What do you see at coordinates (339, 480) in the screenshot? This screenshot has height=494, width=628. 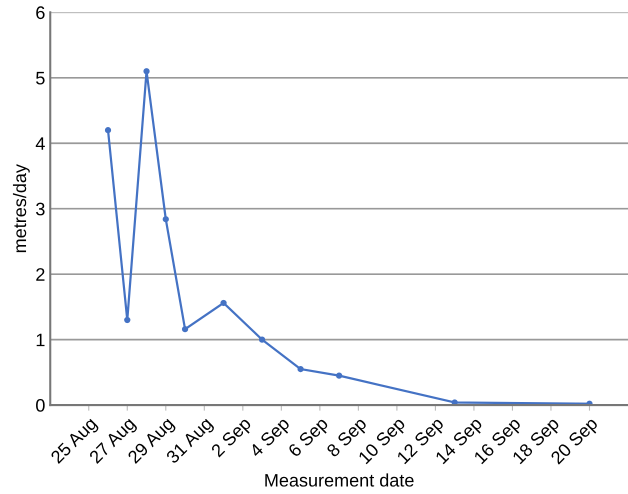 I see `x-axis-title: Measurement date` at bounding box center [339, 480].